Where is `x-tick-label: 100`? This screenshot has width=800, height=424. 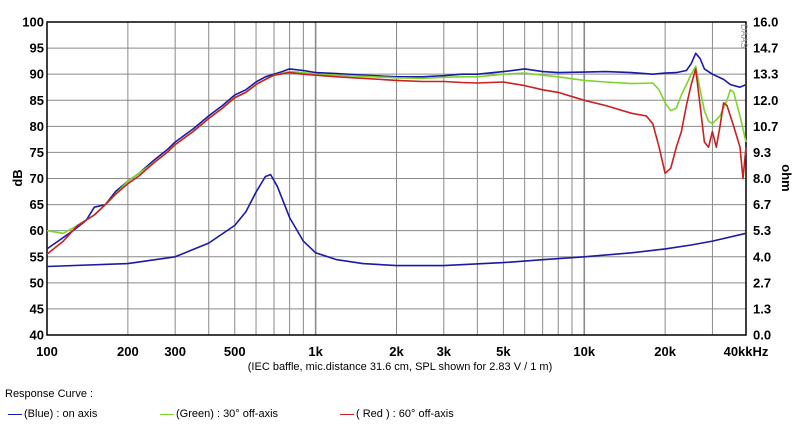
x-tick-label: 100 is located at coordinates (47, 351).